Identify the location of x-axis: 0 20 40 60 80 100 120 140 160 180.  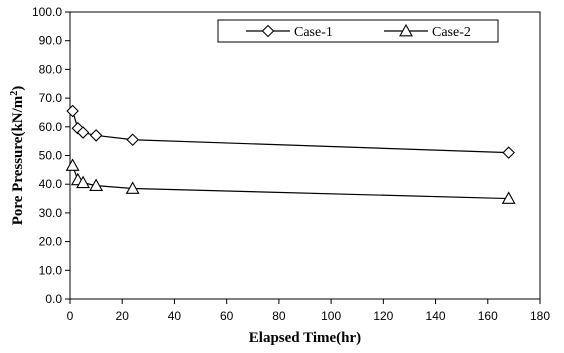
(308, 311).